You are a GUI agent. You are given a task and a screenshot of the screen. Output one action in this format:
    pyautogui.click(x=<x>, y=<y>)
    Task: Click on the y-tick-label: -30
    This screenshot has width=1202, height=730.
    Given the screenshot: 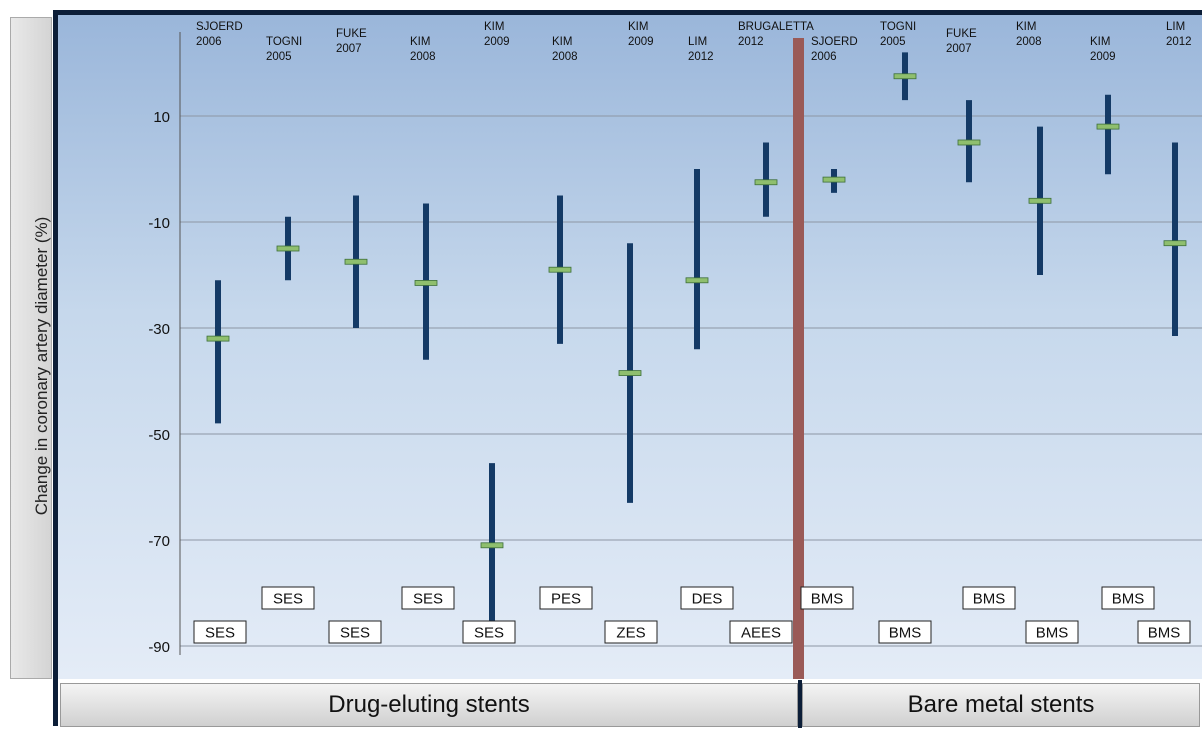 What is the action you would take?
    pyautogui.click(x=159, y=329)
    